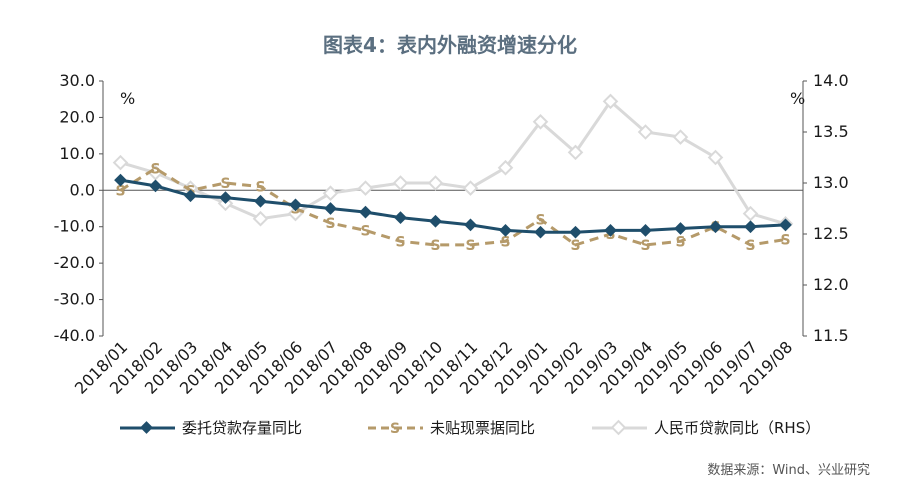 This screenshot has height=492, width=900. I want to click on right-tick-label: 13.0, so click(831, 182).